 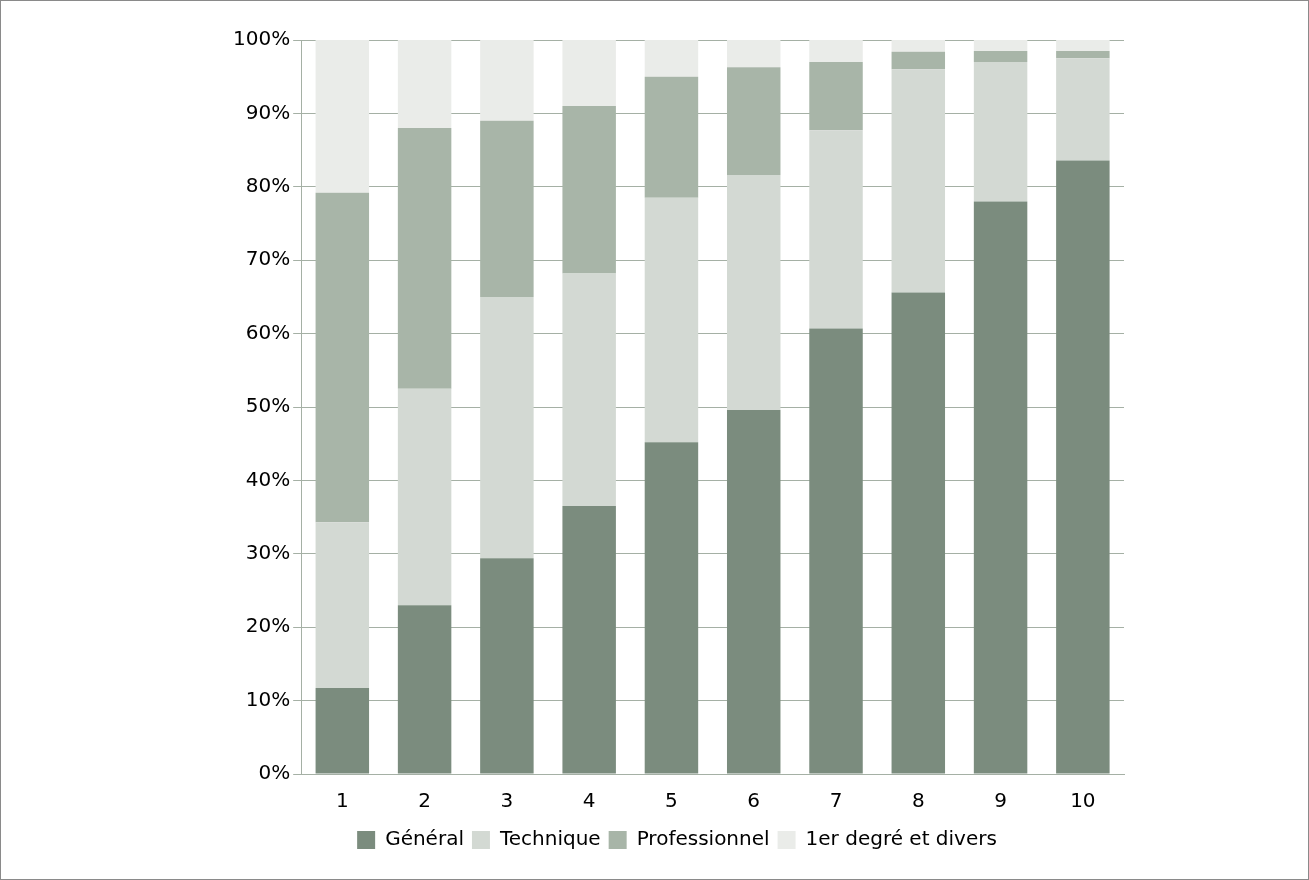 What do you see at coordinates (901, 838) in the screenshot?
I see `legend-label: 1er degré et divers` at bounding box center [901, 838].